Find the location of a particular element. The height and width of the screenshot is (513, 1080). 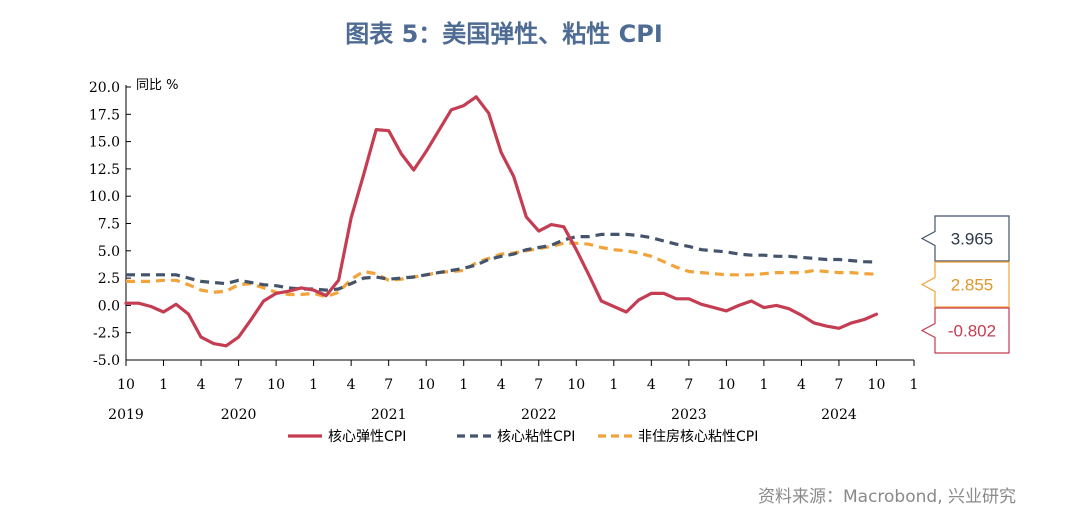

chart-title: 图表 5：美国弹性、粘性 CPI is located at coordinates (504, 34).